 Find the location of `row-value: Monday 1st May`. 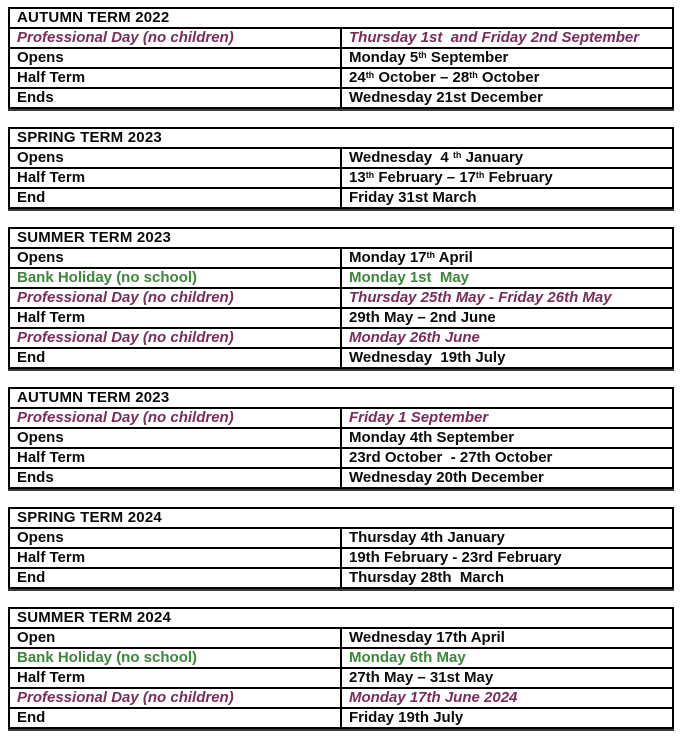

row-value: Monday 1st May is located at coordinates (507, 278).